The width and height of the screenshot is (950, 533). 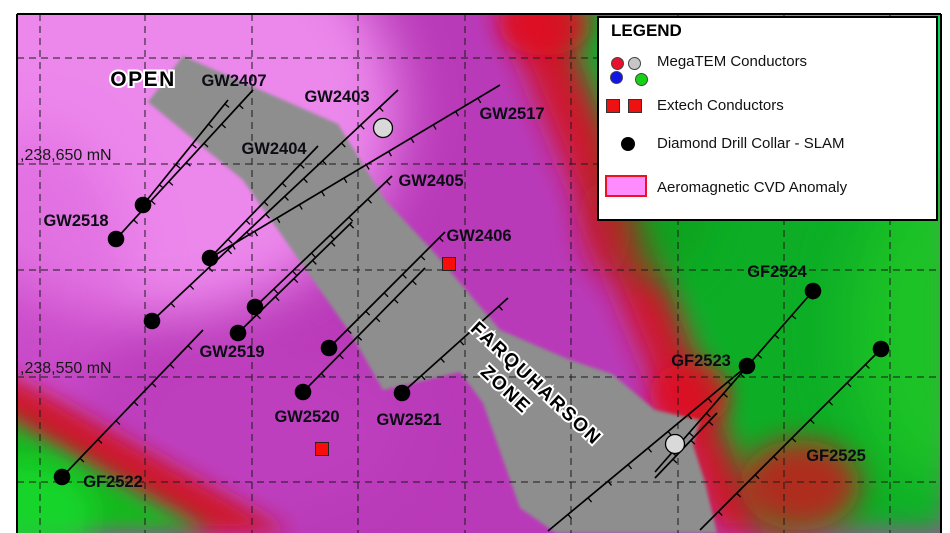 I want to click on hole-label: GW2520, so click(x=306, y=417).